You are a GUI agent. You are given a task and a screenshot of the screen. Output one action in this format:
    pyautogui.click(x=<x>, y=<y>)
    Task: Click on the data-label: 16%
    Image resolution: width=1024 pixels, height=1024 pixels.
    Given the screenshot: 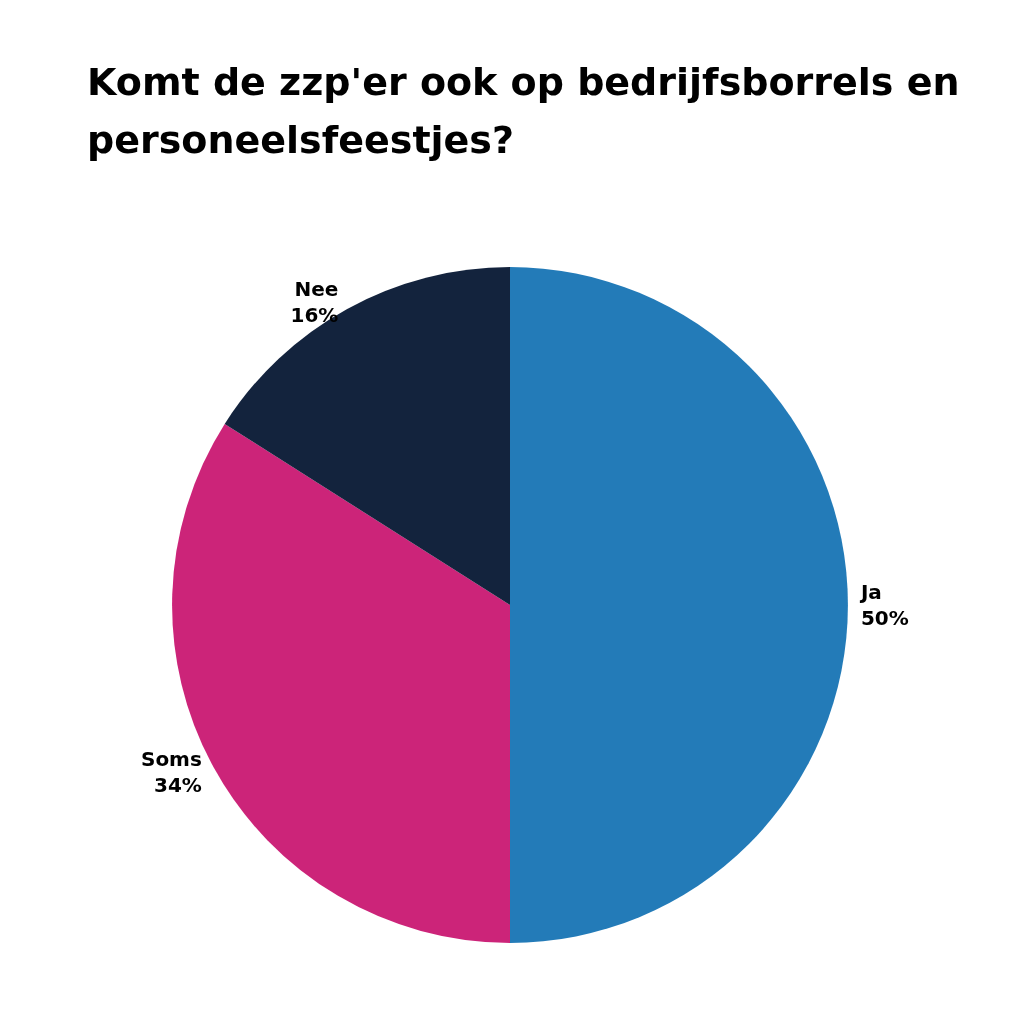 What is the action you would take?
    pyautogui.click(x=314, y=314)
    